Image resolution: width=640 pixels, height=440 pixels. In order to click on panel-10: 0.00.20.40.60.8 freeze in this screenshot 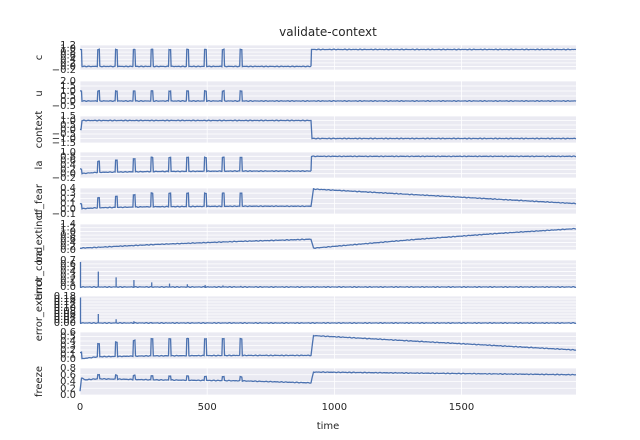, I will do `click(305, 382)`.